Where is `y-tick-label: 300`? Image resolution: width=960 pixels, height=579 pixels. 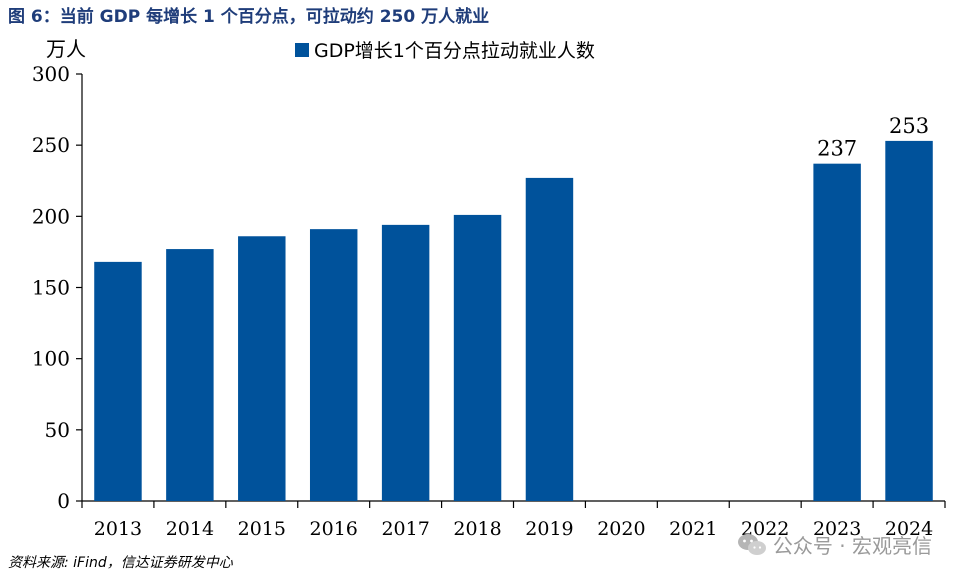 y-tick-label: 300 is located at coordinates (51, 74).